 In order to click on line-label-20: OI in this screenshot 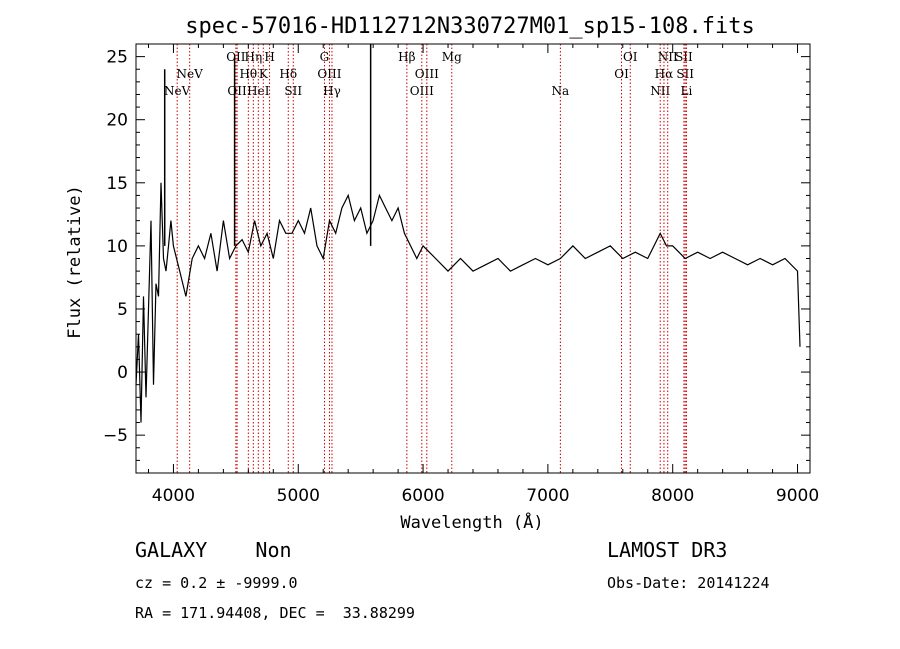, I will do `click(630, 57)`.